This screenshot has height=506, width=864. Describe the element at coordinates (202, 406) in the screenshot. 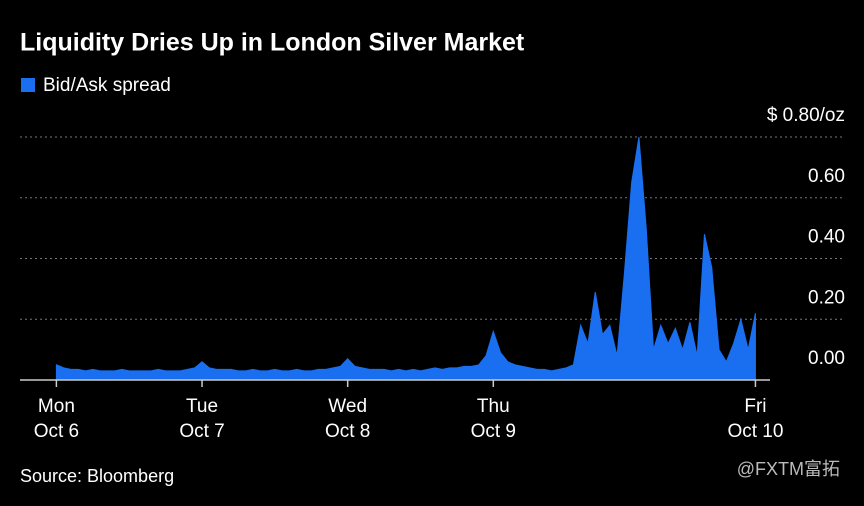

I see `x-tick-label: Tue` at that location.